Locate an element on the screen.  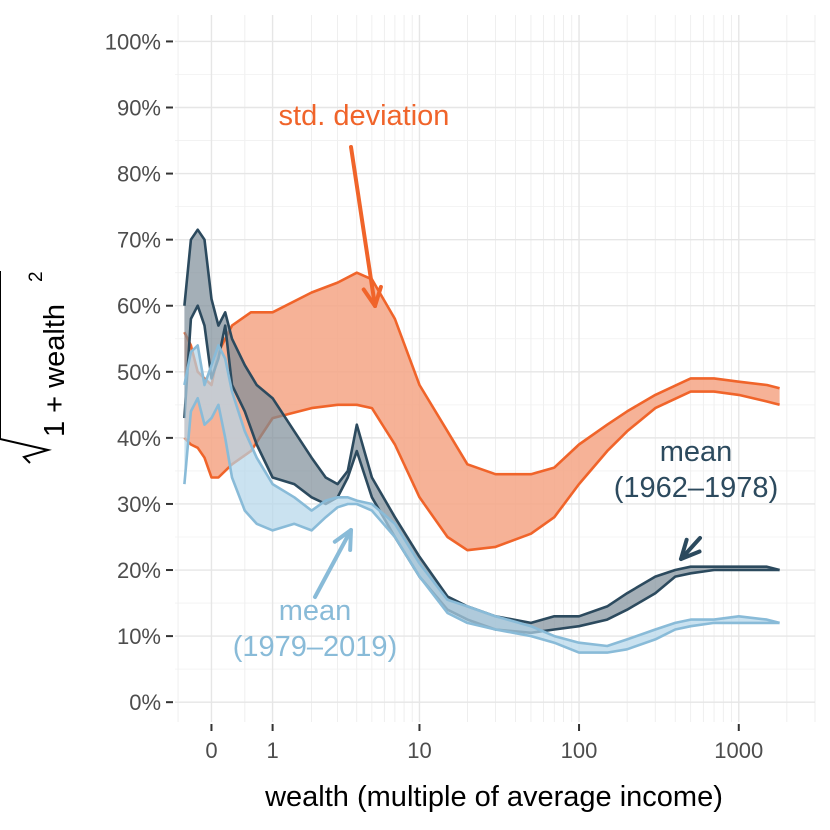
y-tick-label: 50% is located at coordinates (139, 372).